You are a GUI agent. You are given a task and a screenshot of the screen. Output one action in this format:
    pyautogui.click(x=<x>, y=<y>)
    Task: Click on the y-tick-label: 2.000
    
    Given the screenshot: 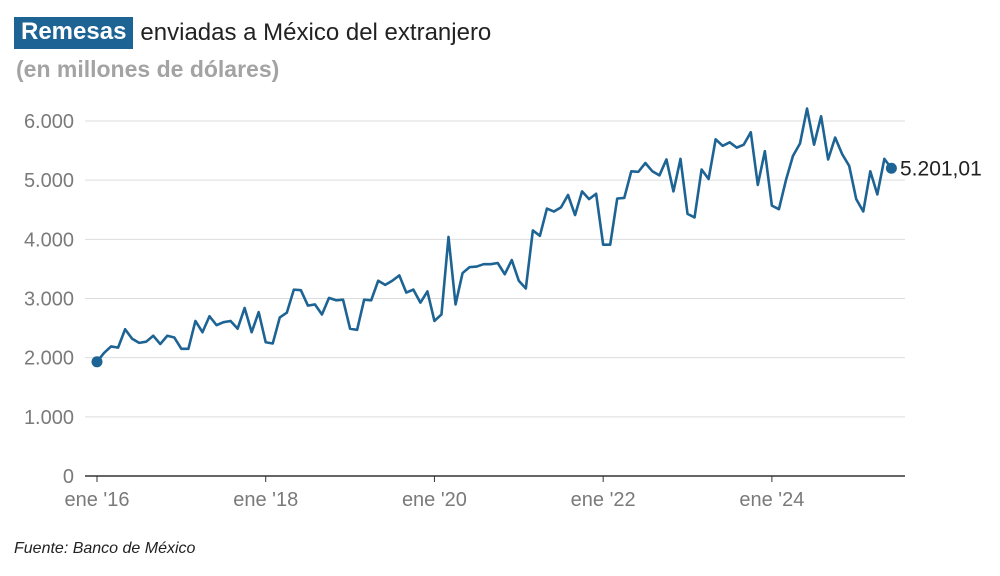 What is the action you would take?
    pyautogui.click(x=49, y=359)
    